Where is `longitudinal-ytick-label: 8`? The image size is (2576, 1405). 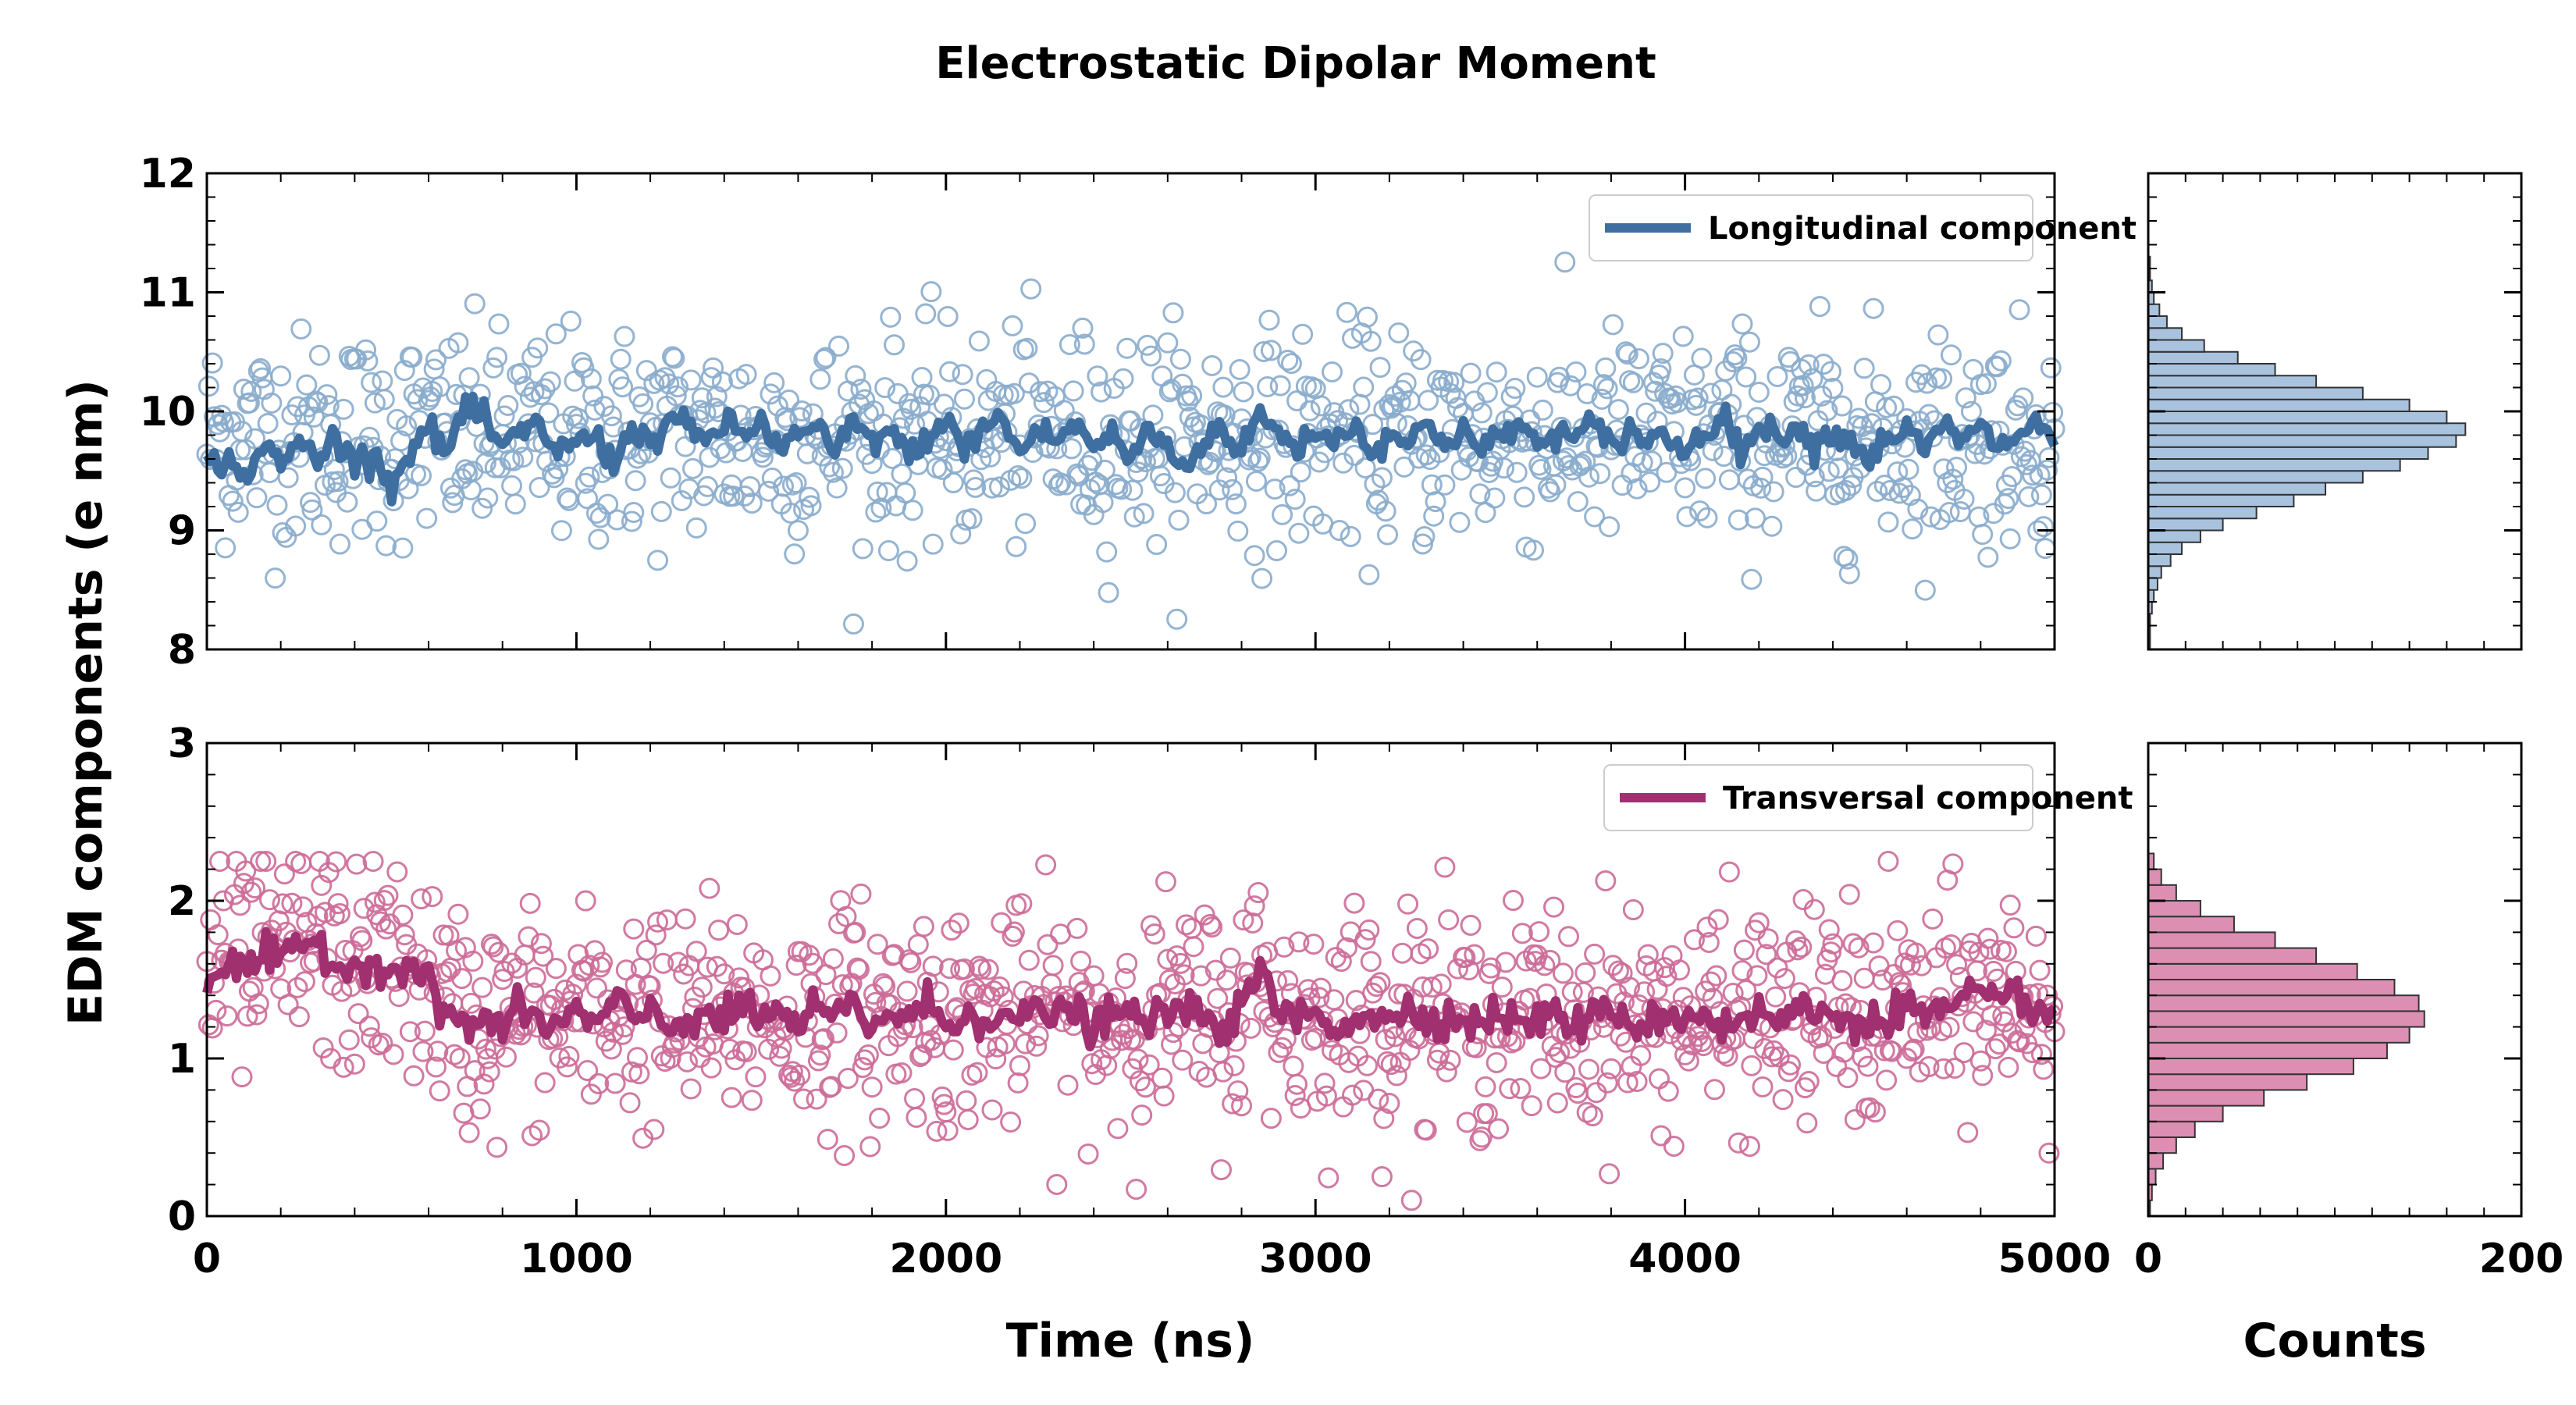
longitudinal-ytick-label: 8 is located at coordinates (182, 650).